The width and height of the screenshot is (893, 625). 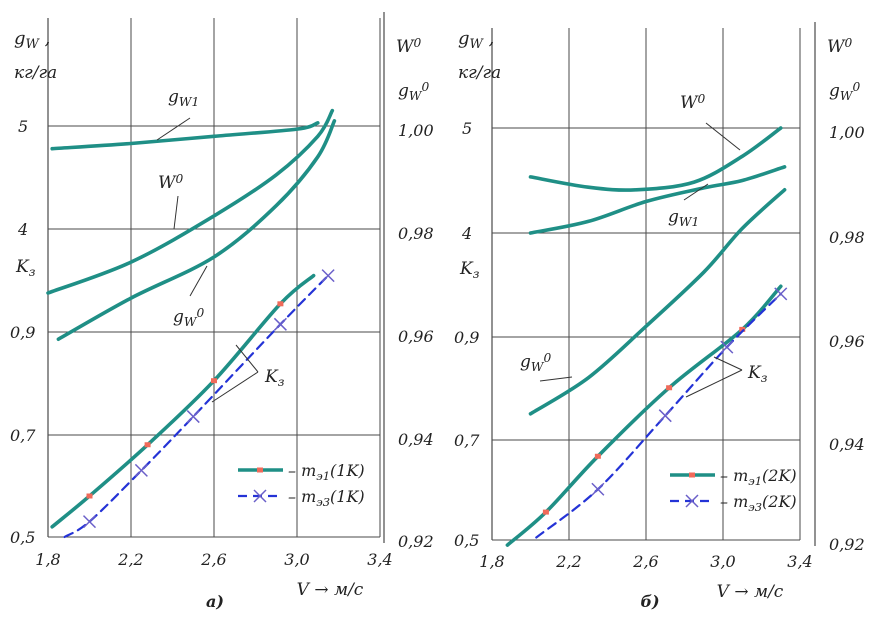 What do you see at coordinates (301, 485) in the screenshot?
I see `legend: – mэ1(1K) – mэ3(1K)` at bounding box center [301, 485].